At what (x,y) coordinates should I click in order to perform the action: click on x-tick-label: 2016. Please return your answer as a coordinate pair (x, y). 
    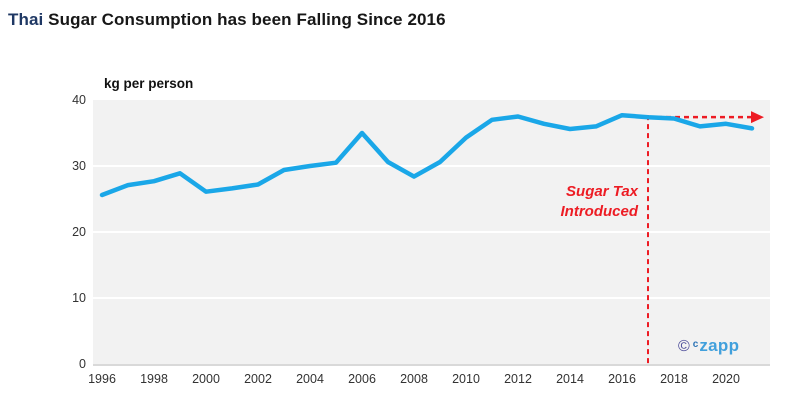
    Looking at the image, I should click on (622, 379).